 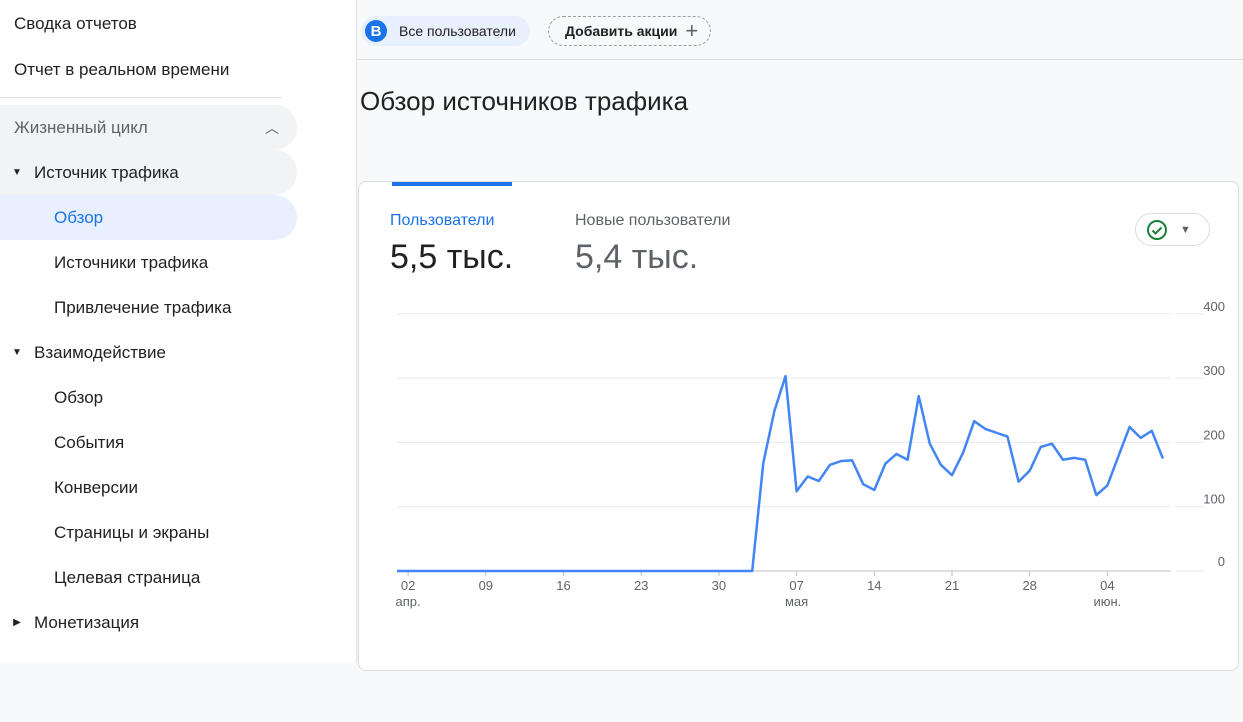 I want to click on segment-chip: B Все пользователи, so click(x=445, y=31).